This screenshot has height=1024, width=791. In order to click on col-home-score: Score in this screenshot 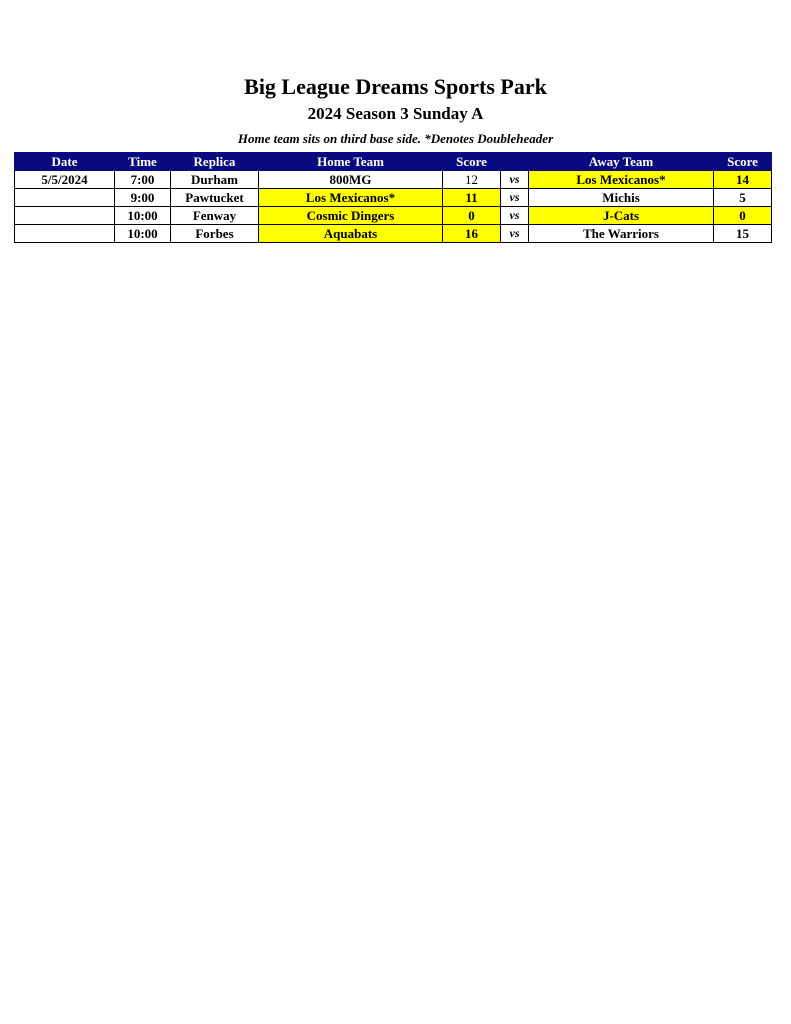, I will do `click(471, 161)`.